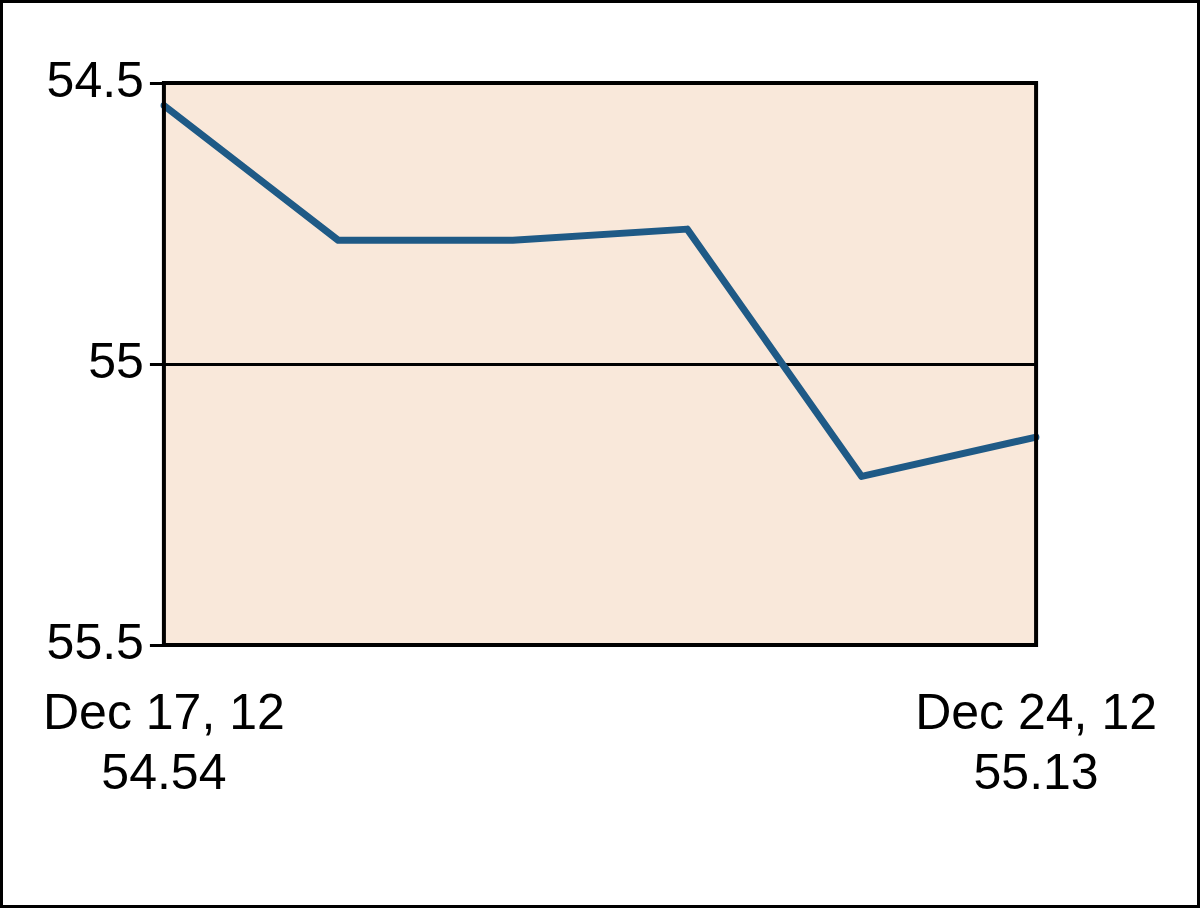 The image size is (1200, 908). Describe the element at coordinates (116, 360) in the screenshot. I see `y-tick-label: 55` at that location.